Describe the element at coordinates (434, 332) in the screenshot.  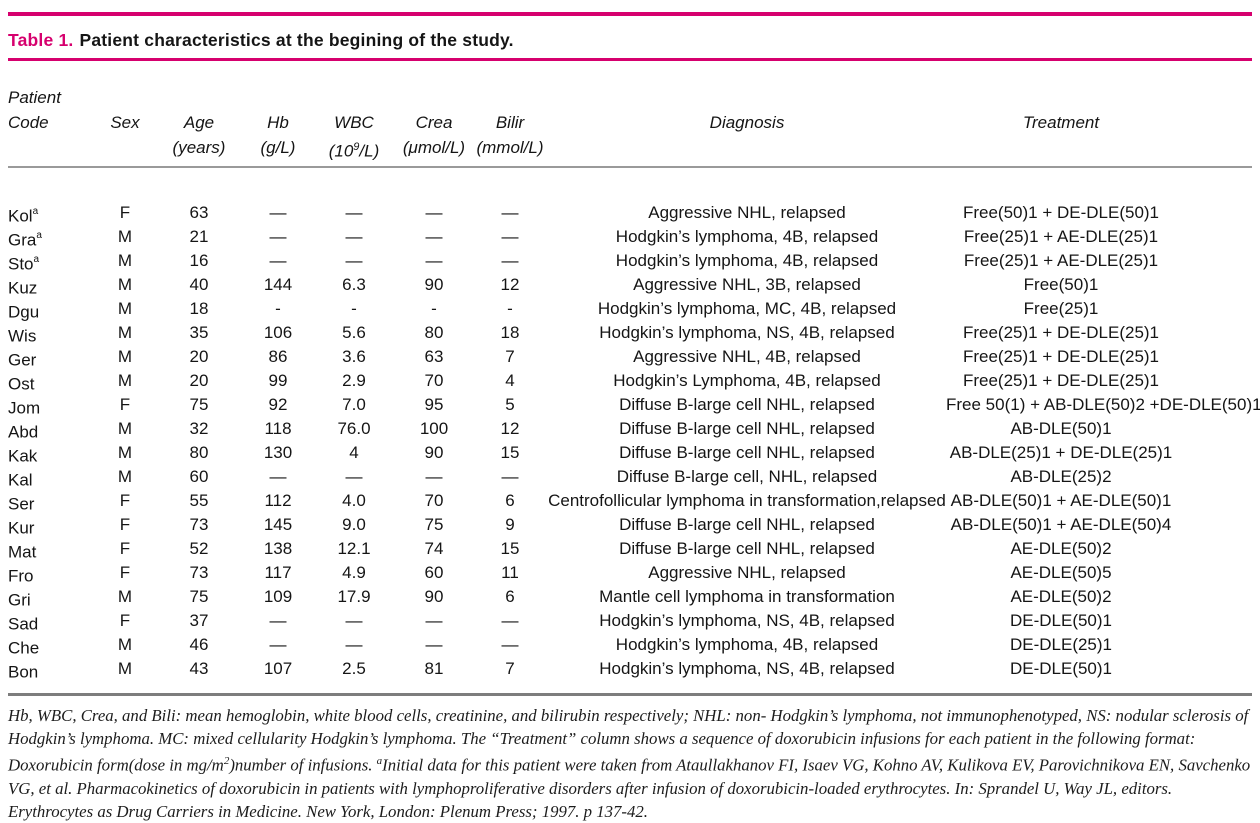
I see `cell-crea: 80` at that location.